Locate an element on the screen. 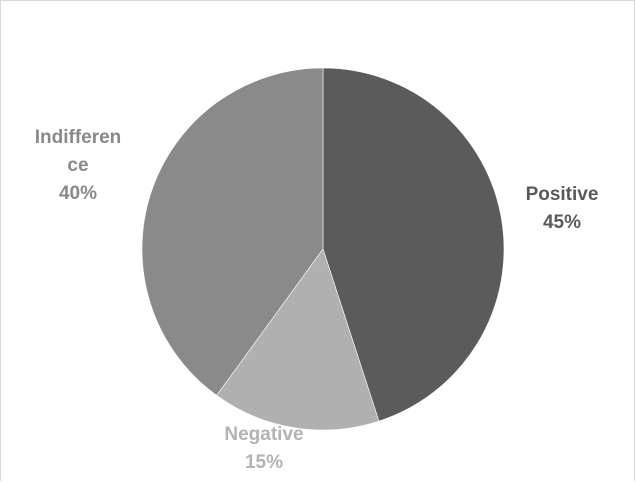  data-label-negative-percent: 15% is located at coordinates (264, 462).